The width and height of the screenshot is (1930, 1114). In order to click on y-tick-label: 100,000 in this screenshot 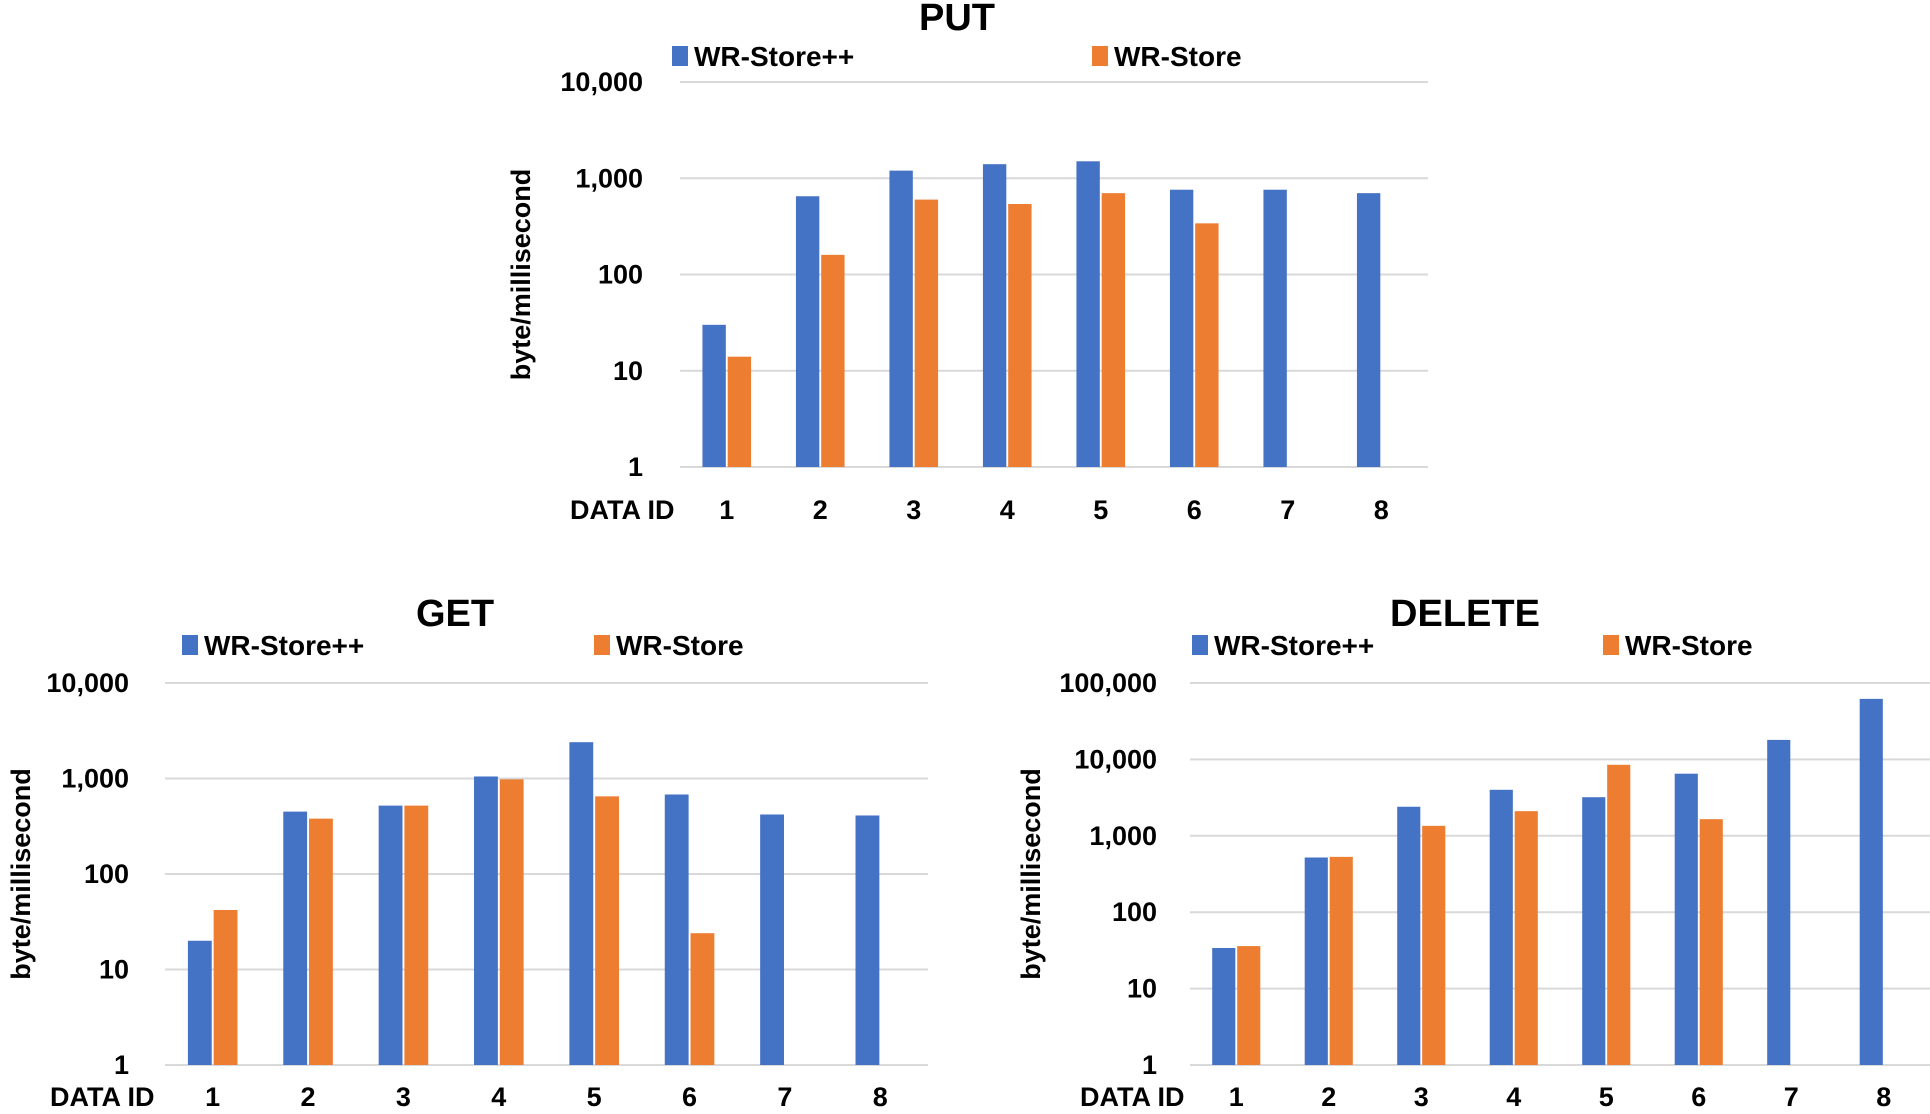, I will do `click(1108, 683)`.